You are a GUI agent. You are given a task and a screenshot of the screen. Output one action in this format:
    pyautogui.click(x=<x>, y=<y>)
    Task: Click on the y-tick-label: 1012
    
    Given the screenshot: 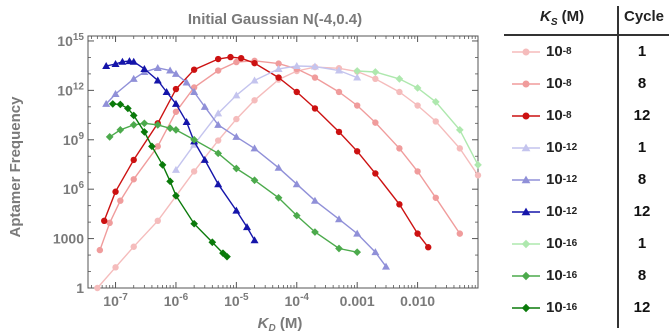 What is the action you would take?
    pyautogui.click(x=70, y=89)
    